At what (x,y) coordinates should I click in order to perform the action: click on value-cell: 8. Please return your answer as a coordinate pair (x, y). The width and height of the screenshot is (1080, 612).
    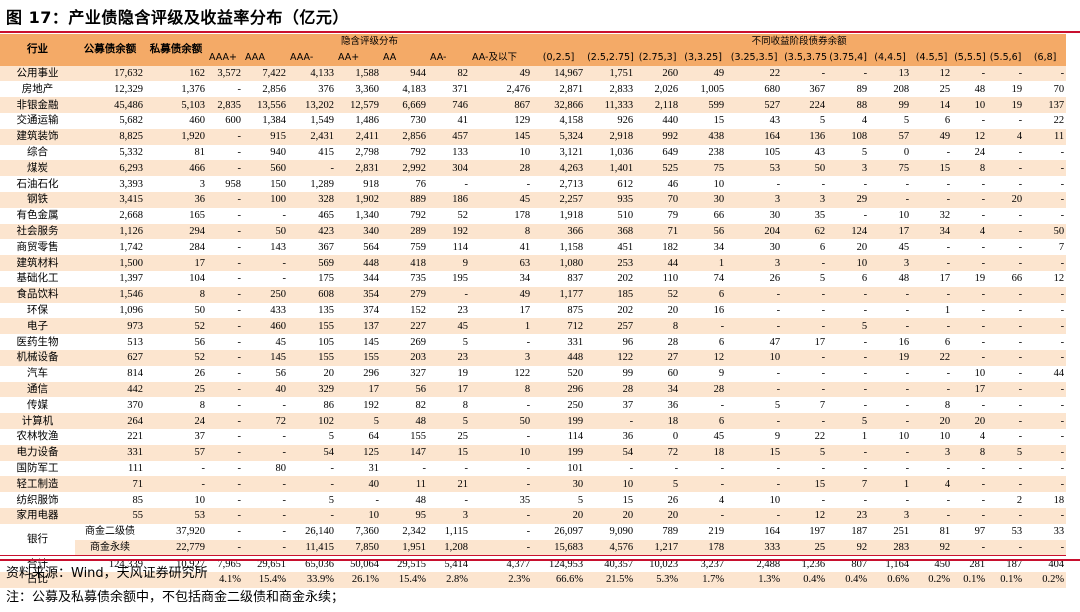
    Looking at the image, I should click on (501, 231).